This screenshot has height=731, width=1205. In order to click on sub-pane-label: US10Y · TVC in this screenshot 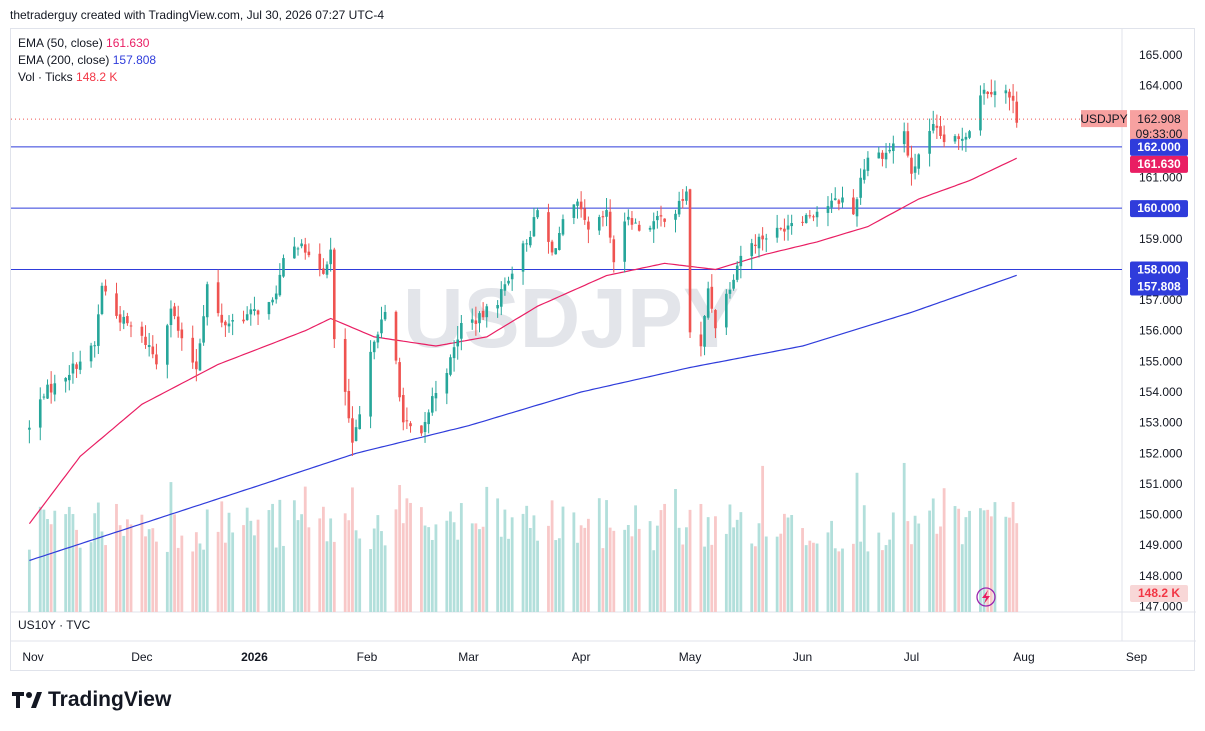, I will do `click(54, 625)`.